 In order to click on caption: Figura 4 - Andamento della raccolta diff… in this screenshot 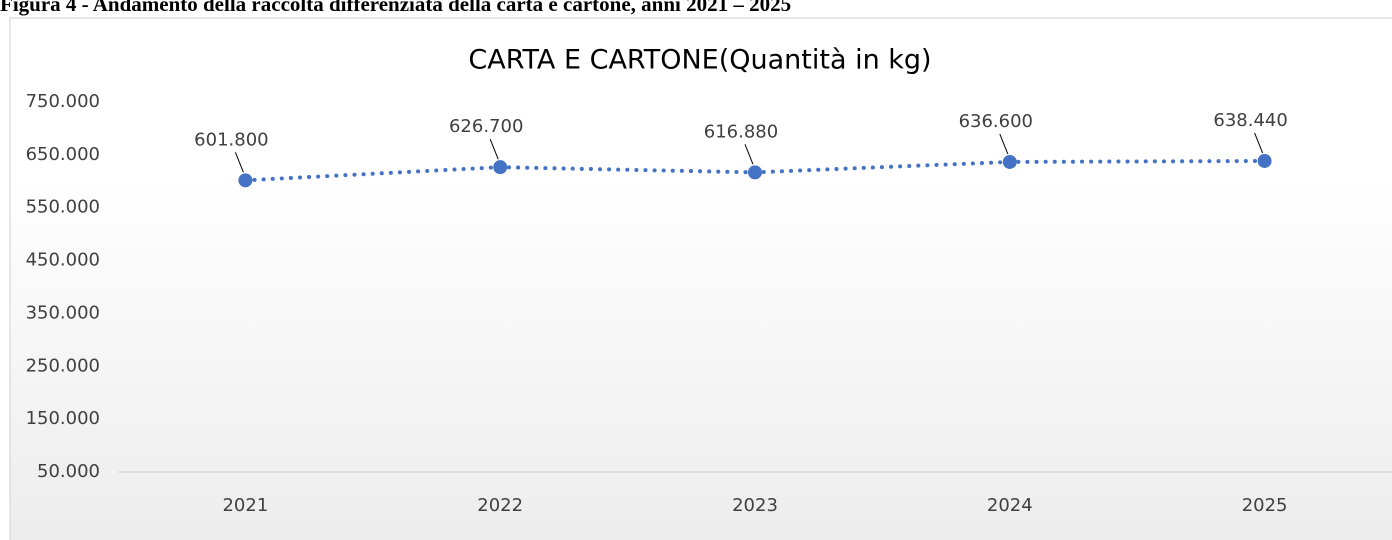, I will do `click(395, 8)`.